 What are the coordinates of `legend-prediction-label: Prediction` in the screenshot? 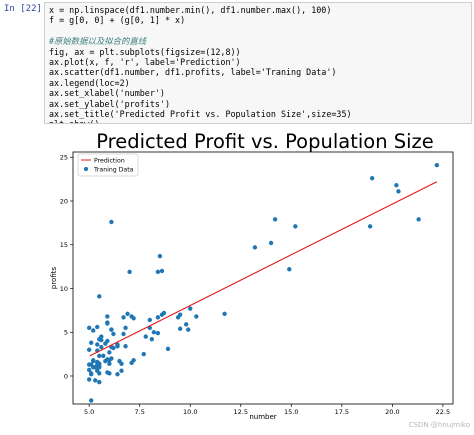 It's located at (109, 161).